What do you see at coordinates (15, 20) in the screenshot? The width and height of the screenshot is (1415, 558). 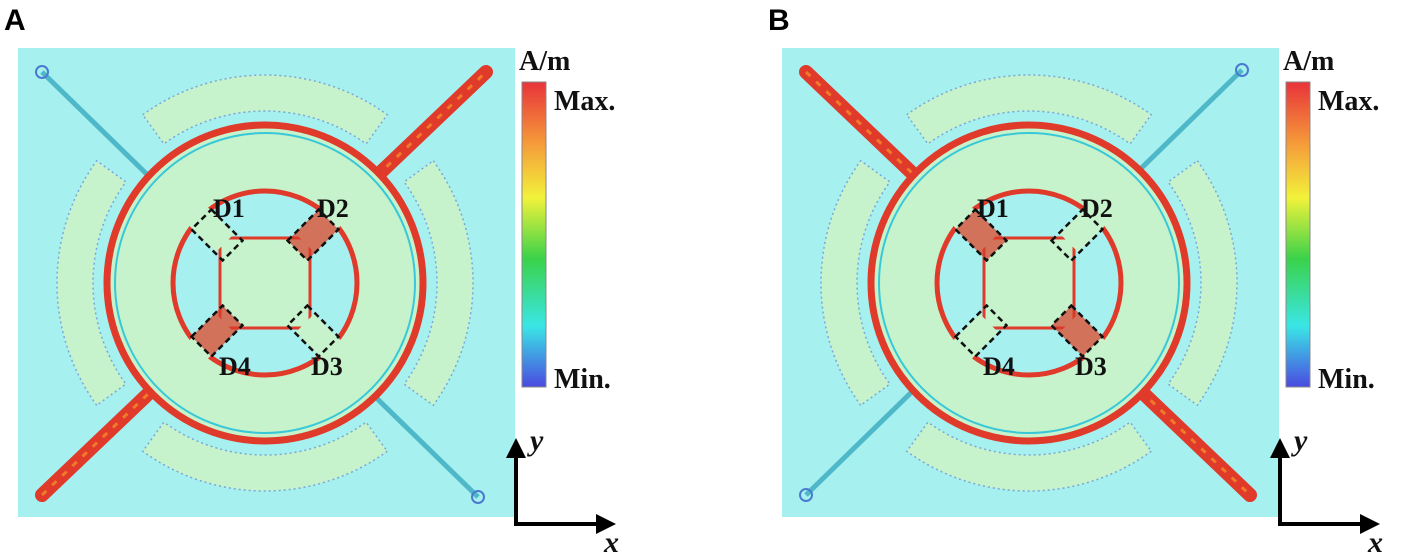 I see `panel-label: A` at bounding box center [15, 20].